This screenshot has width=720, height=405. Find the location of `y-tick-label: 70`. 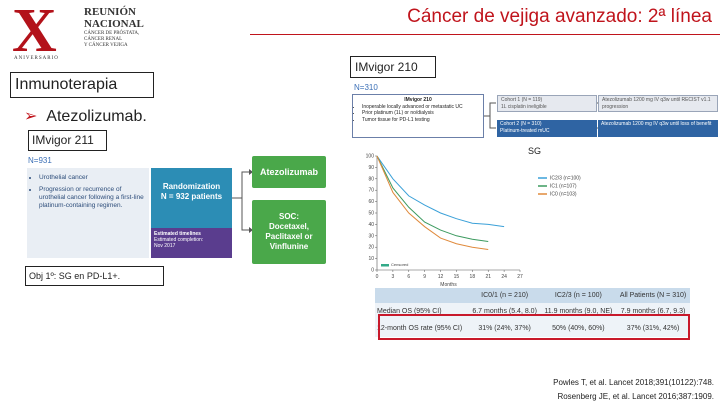

y-tick-label: 70 is located at coordinates (371, 191).